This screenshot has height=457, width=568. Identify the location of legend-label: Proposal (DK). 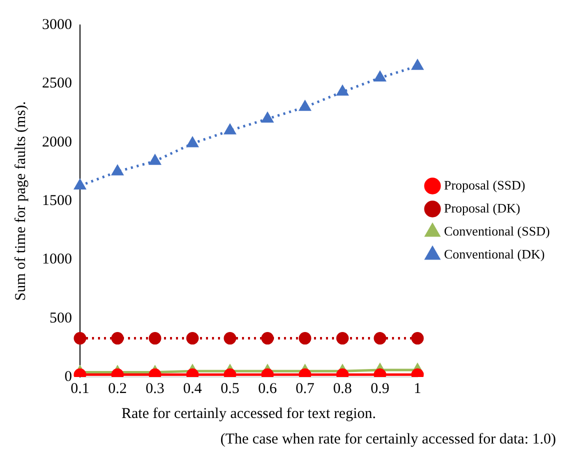
(482, 208).